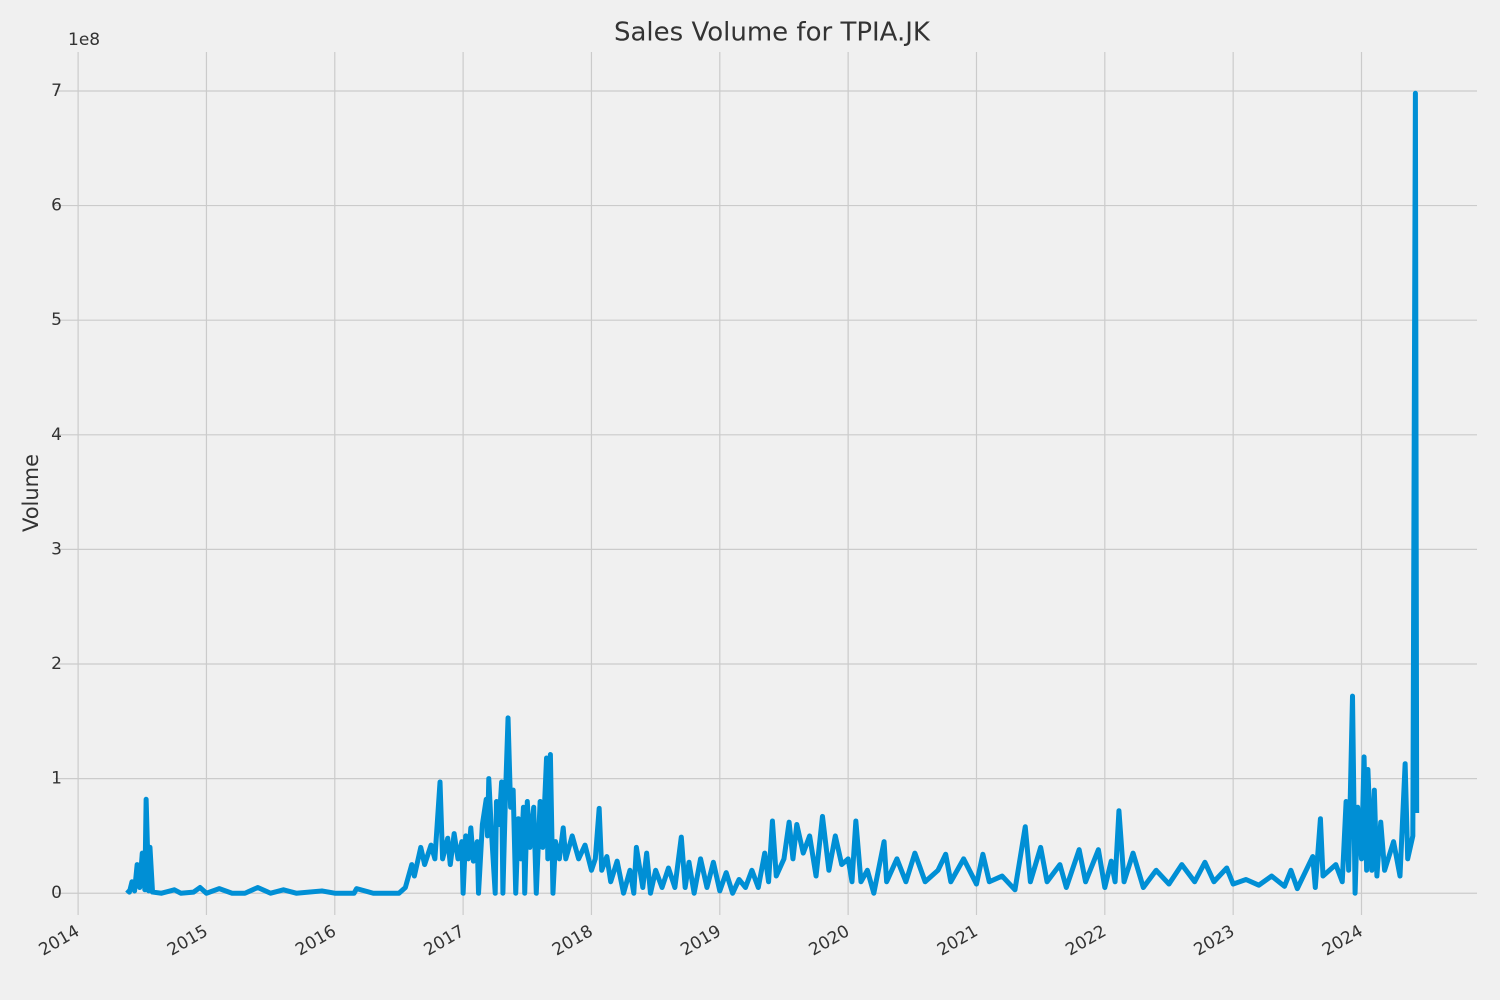 Image resolution: width=1500 pixels, height=1000 pixels. What do you see at coordinates (56, 206) in the screenshot?
I see `y-tick-label: 6` at bounding box center [56, 206].